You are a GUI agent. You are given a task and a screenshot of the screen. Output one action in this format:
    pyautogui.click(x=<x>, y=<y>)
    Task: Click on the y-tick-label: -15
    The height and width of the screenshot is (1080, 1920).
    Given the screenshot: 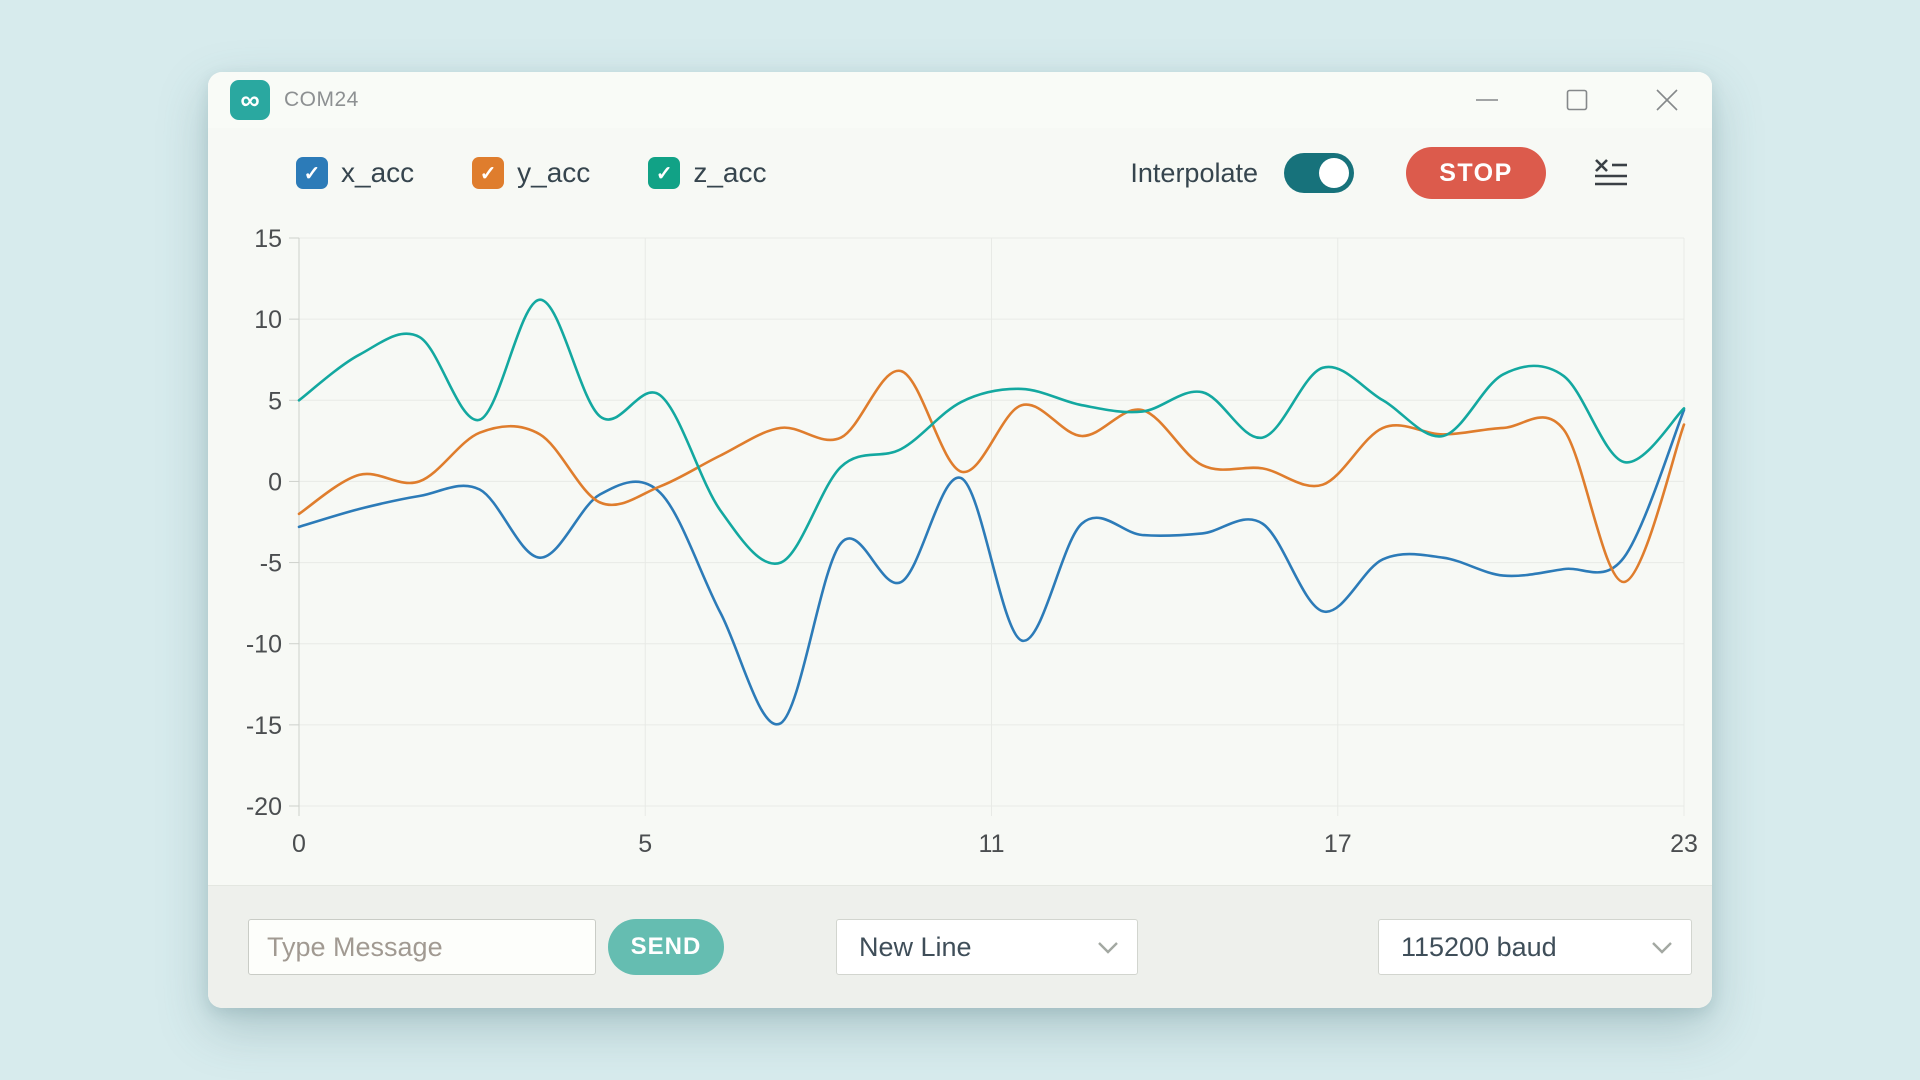 What is the action you would take?
    pyautogui.click(x=264, y=726)
    